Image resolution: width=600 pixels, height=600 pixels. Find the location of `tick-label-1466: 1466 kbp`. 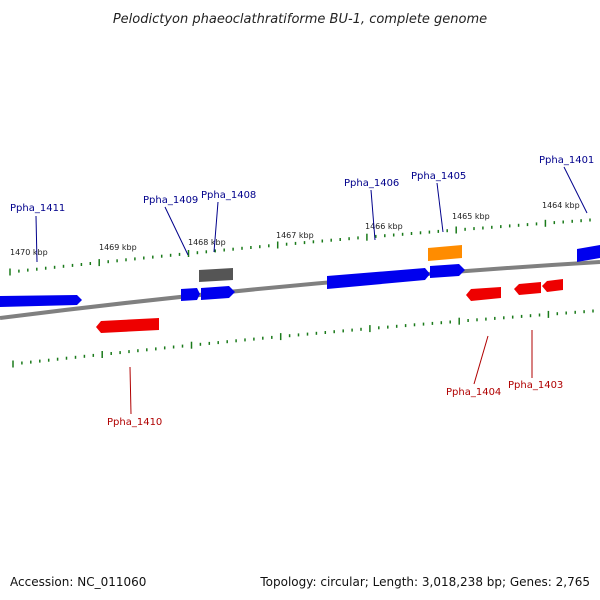

tick-label-1466: 1466 kbp is located at coordinates (384, 226).